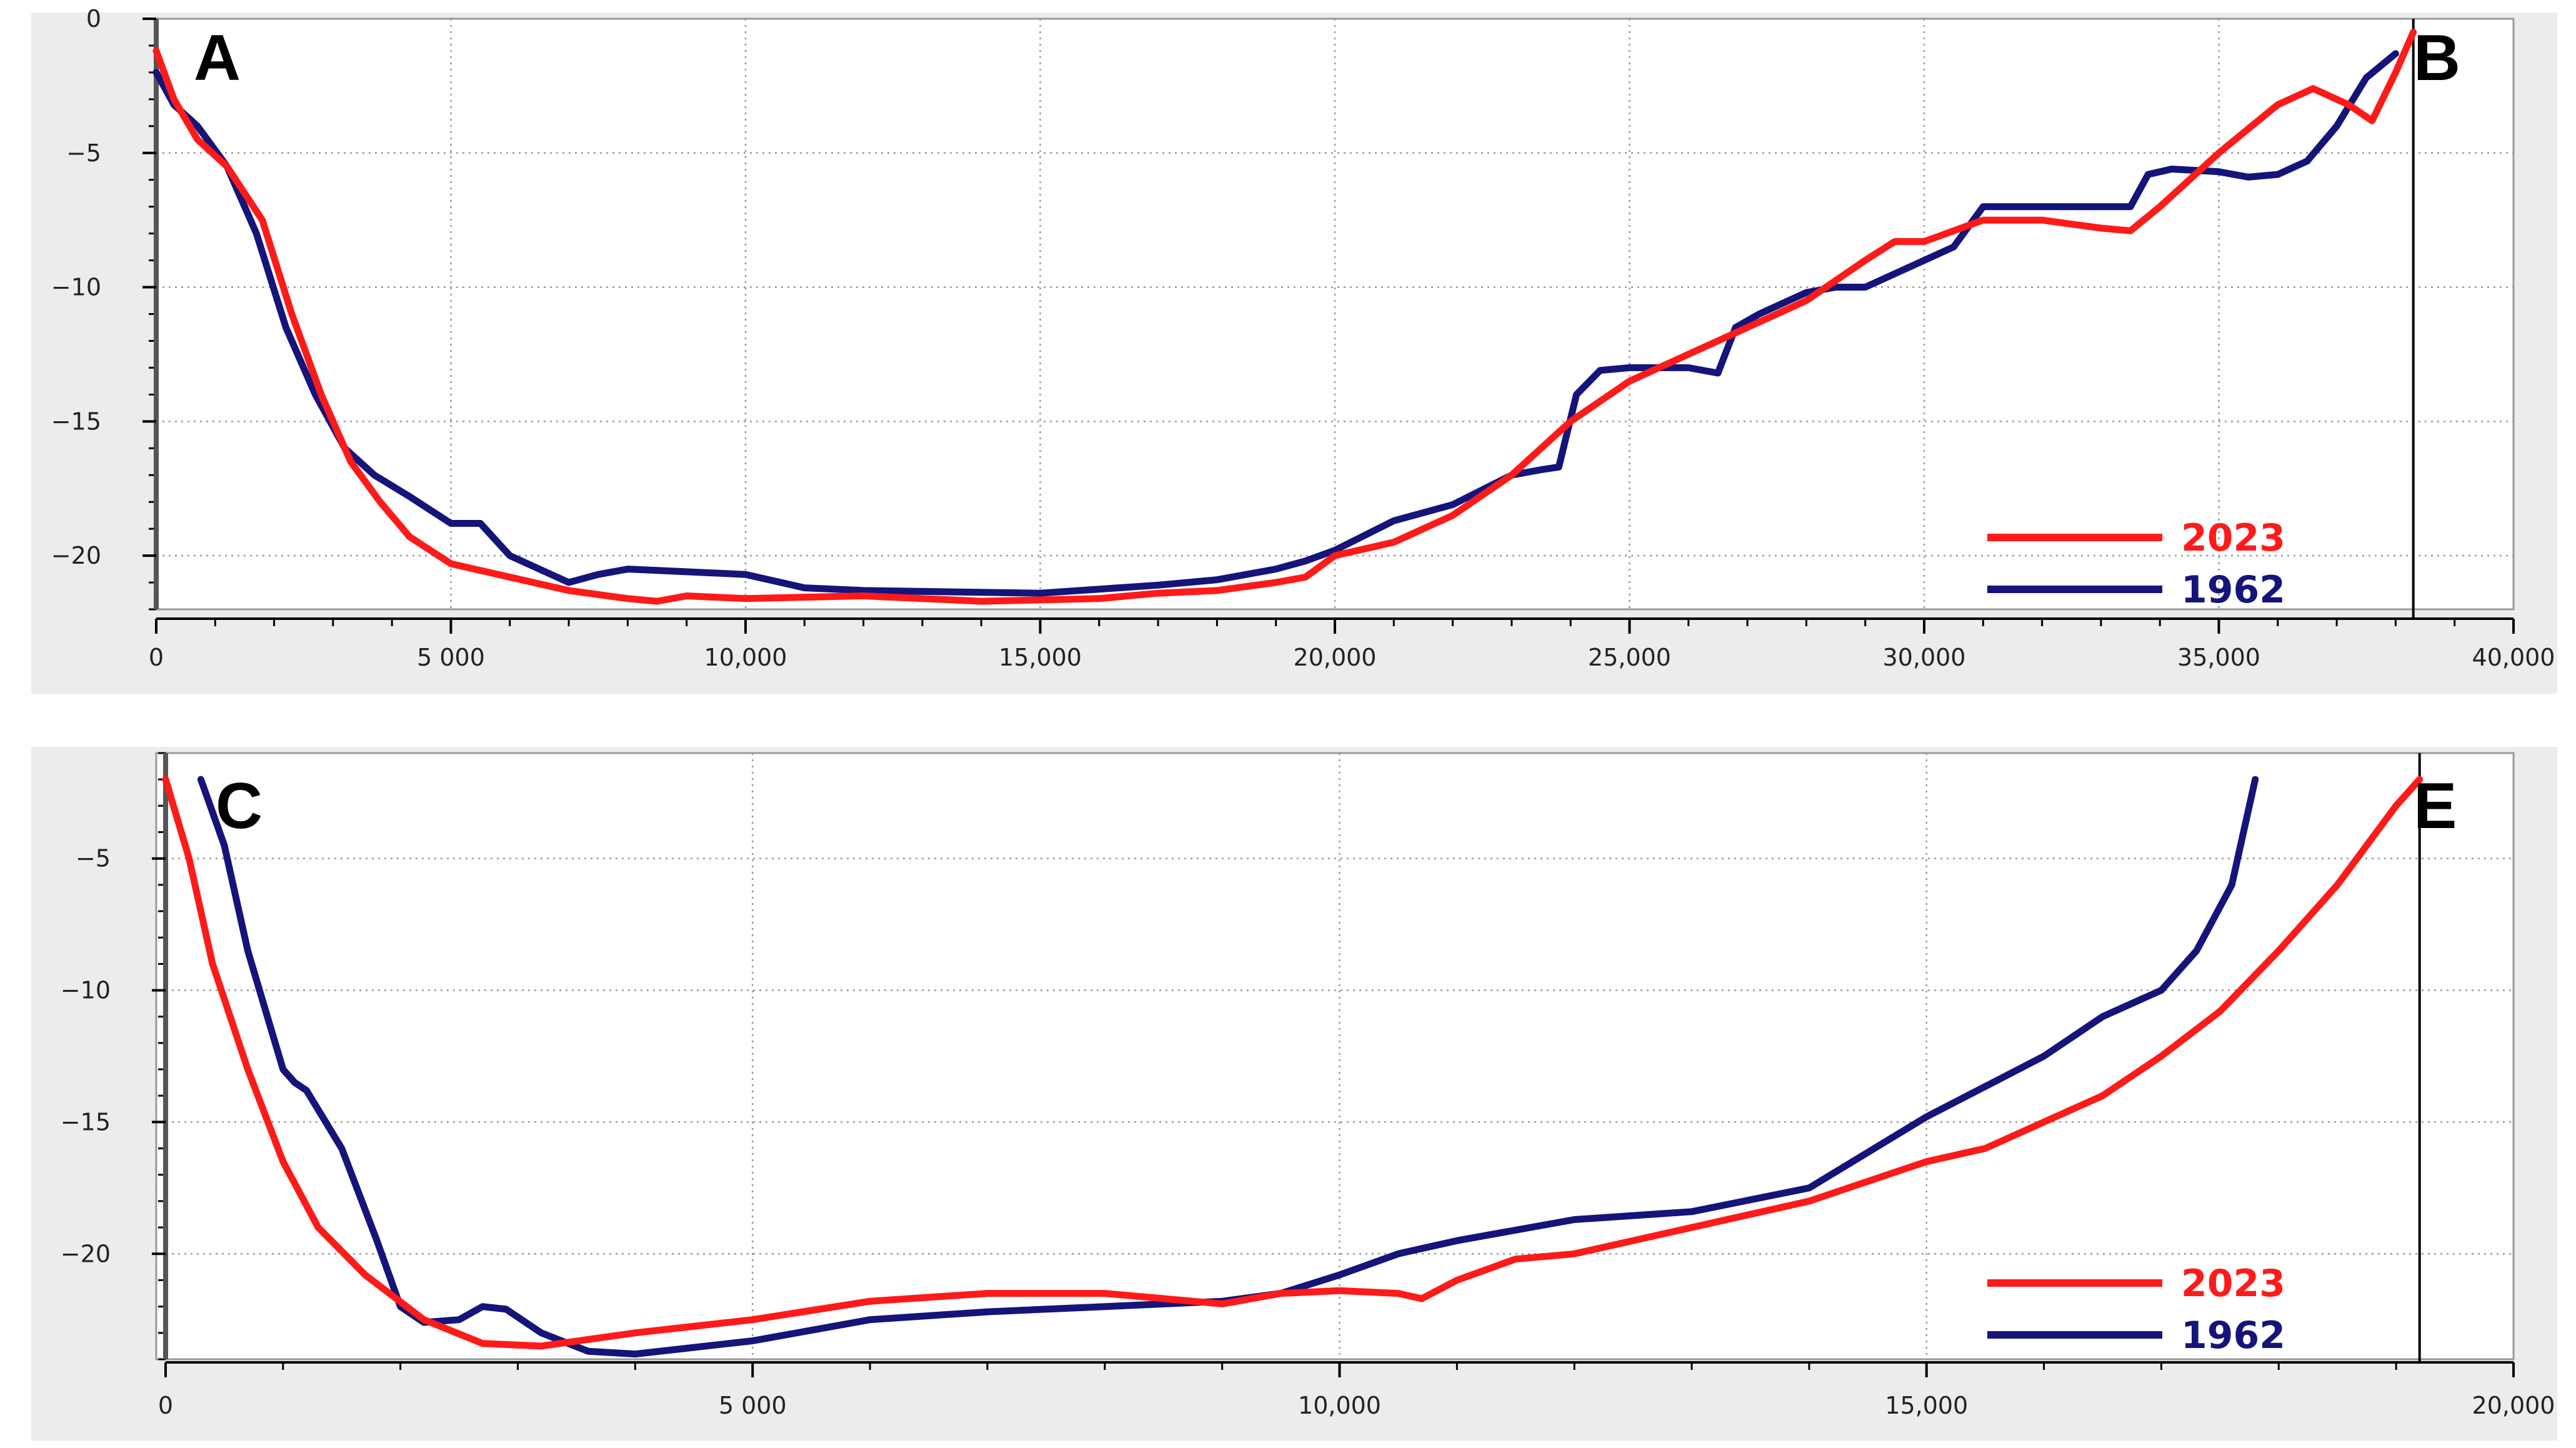 This screenshot has width=2576, height=1448. Describe the element at coordinates (2435, 806) in the screenshot. I see `panel-label-end: E` at that location.